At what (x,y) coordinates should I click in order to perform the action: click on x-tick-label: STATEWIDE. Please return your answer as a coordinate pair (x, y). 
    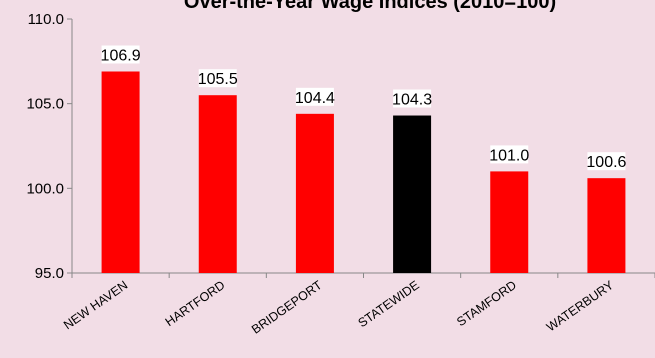
    Looking at the image, I should click on (389, 304).